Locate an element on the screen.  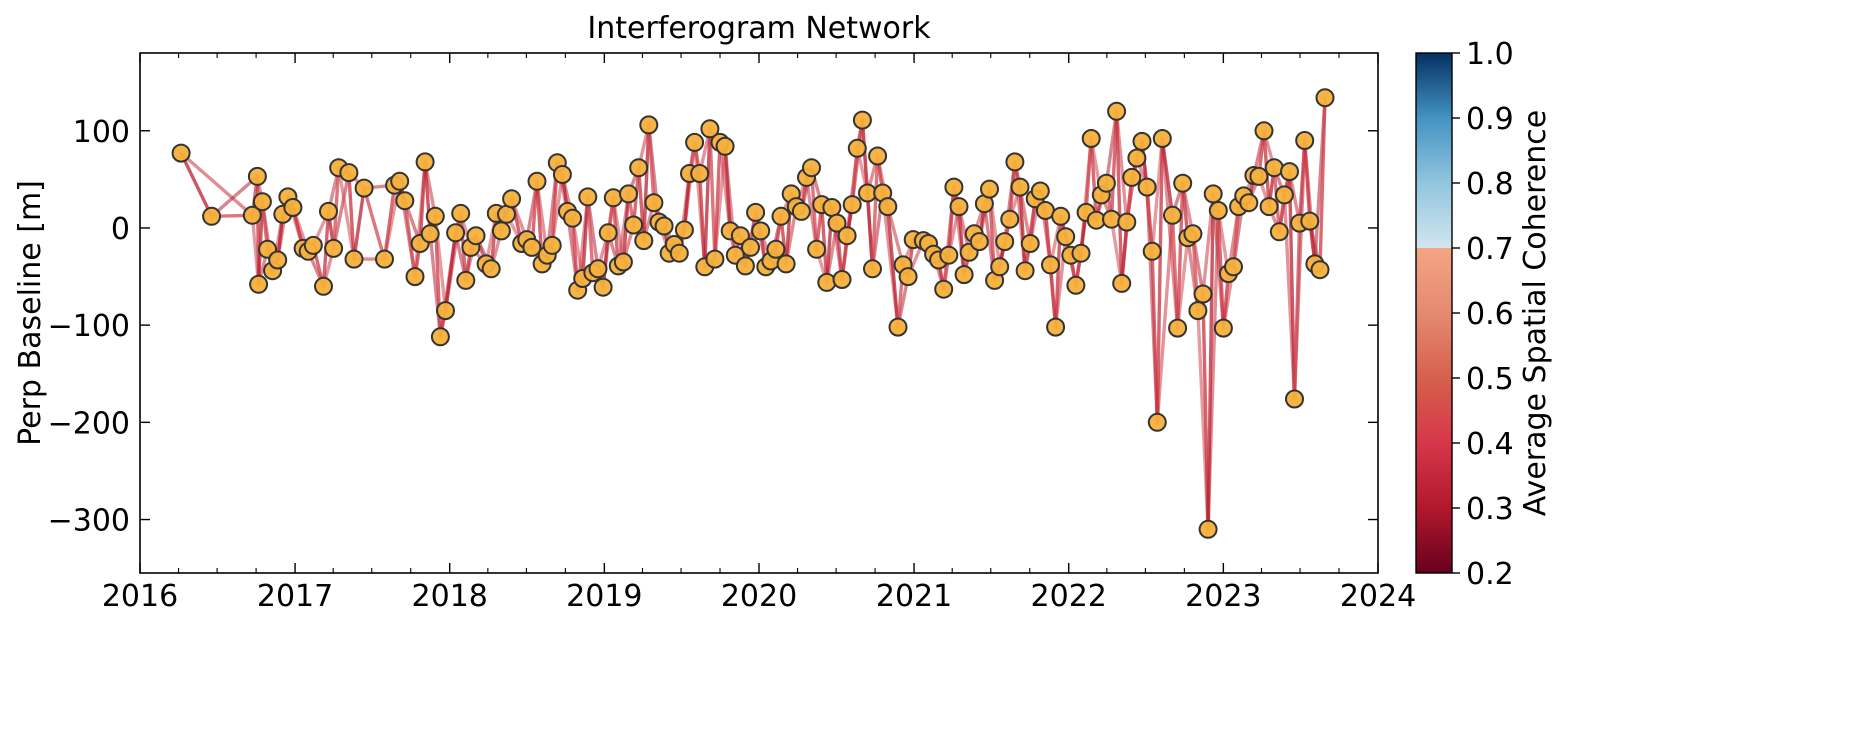
x-tick-label: 2021 is located at coordinates (914, 596).